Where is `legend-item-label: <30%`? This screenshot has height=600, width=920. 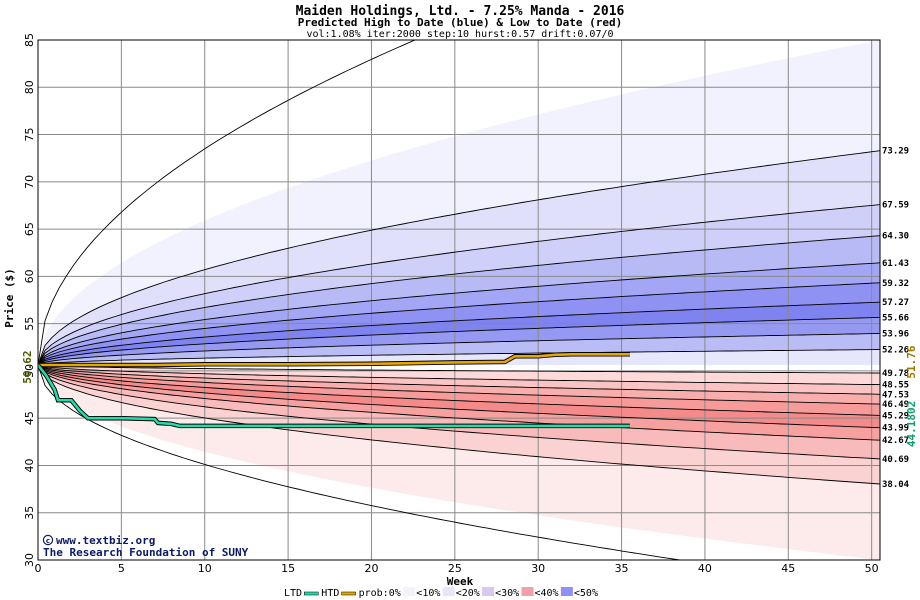 legend-item-label: <30% is located at coordinates (507, 593).